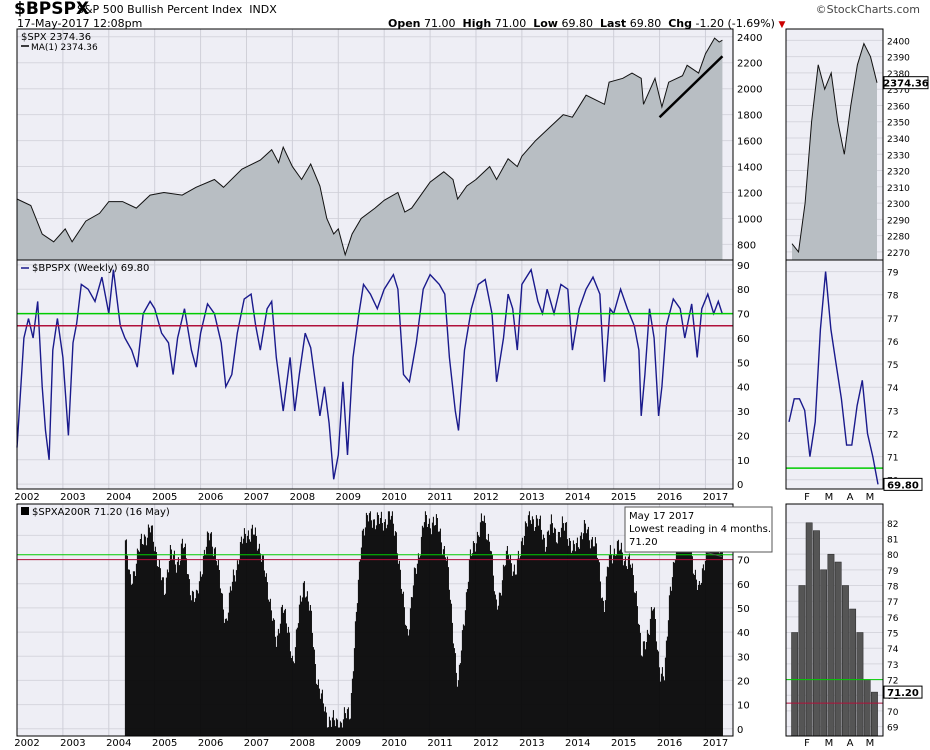  Describe the element at coordinates (743, 436) in the screenshot. I see `bp-y-tick-20: 20` at that location.